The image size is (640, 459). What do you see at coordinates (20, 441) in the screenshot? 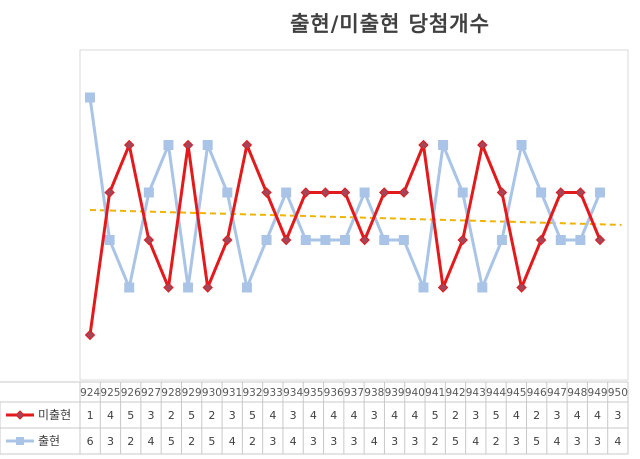
I see `legend-key-marker` at bounding box center [20, 441].